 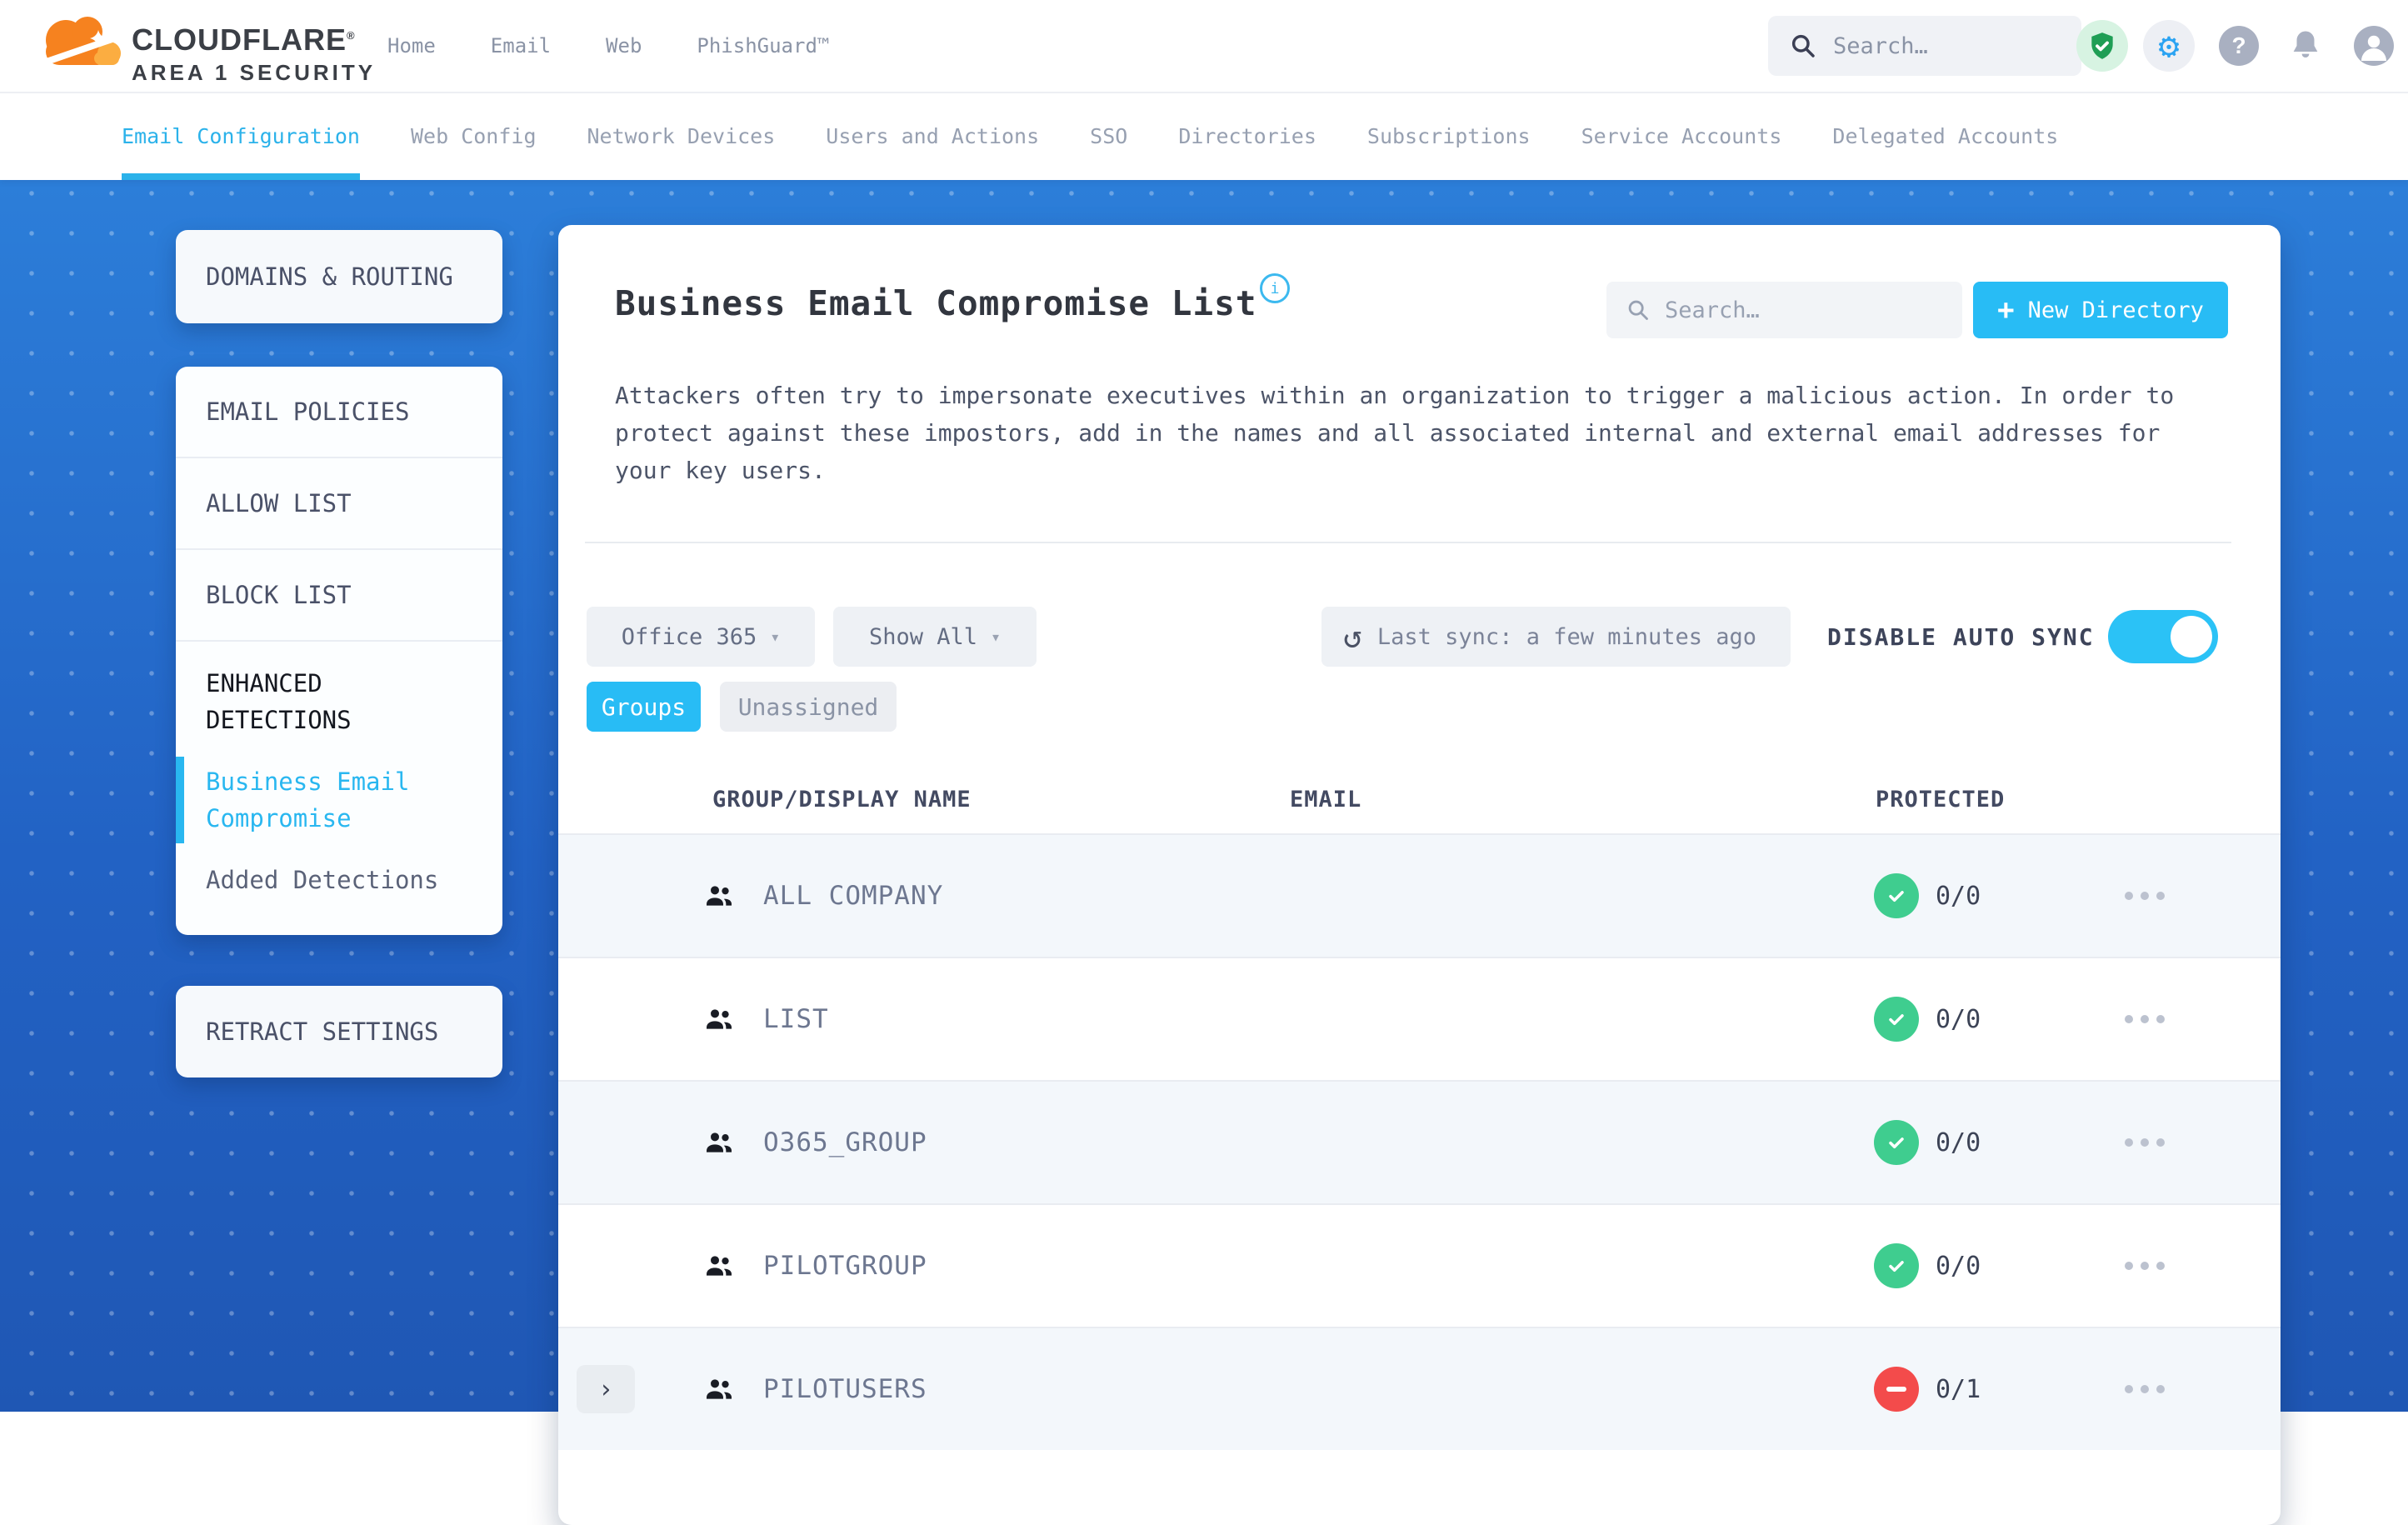 I want to click on auto-sync-label: DISABLE AUTO SYNC, so click(x=1961, y=637).